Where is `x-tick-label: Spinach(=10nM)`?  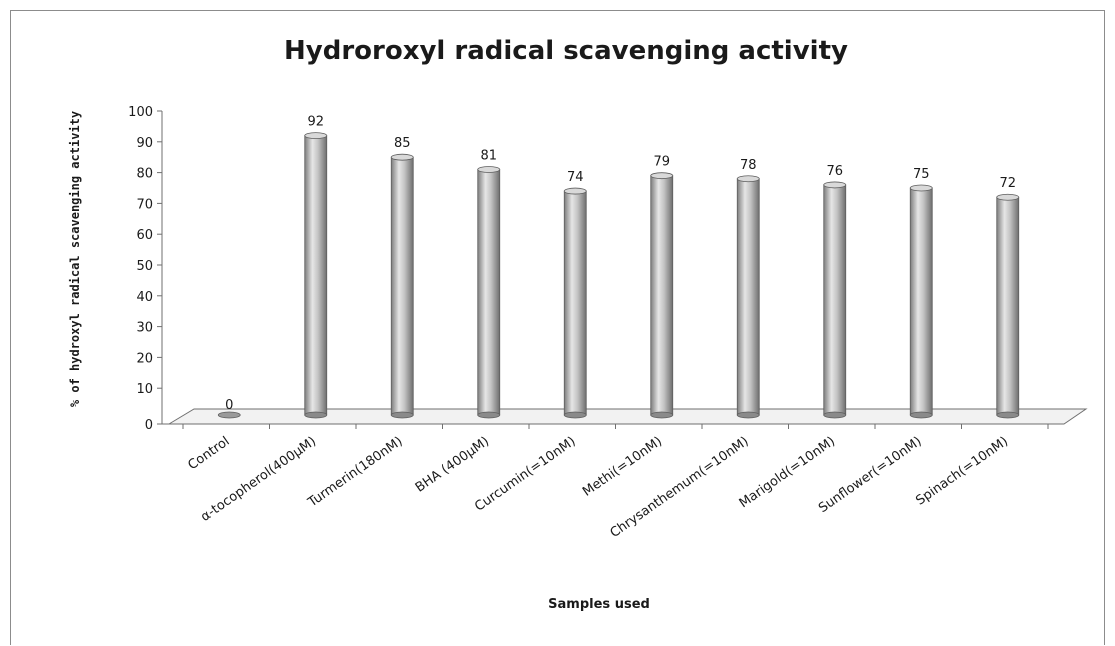 x-tick-label: Spinach(=10nM) is located at coordinates (962, 471).